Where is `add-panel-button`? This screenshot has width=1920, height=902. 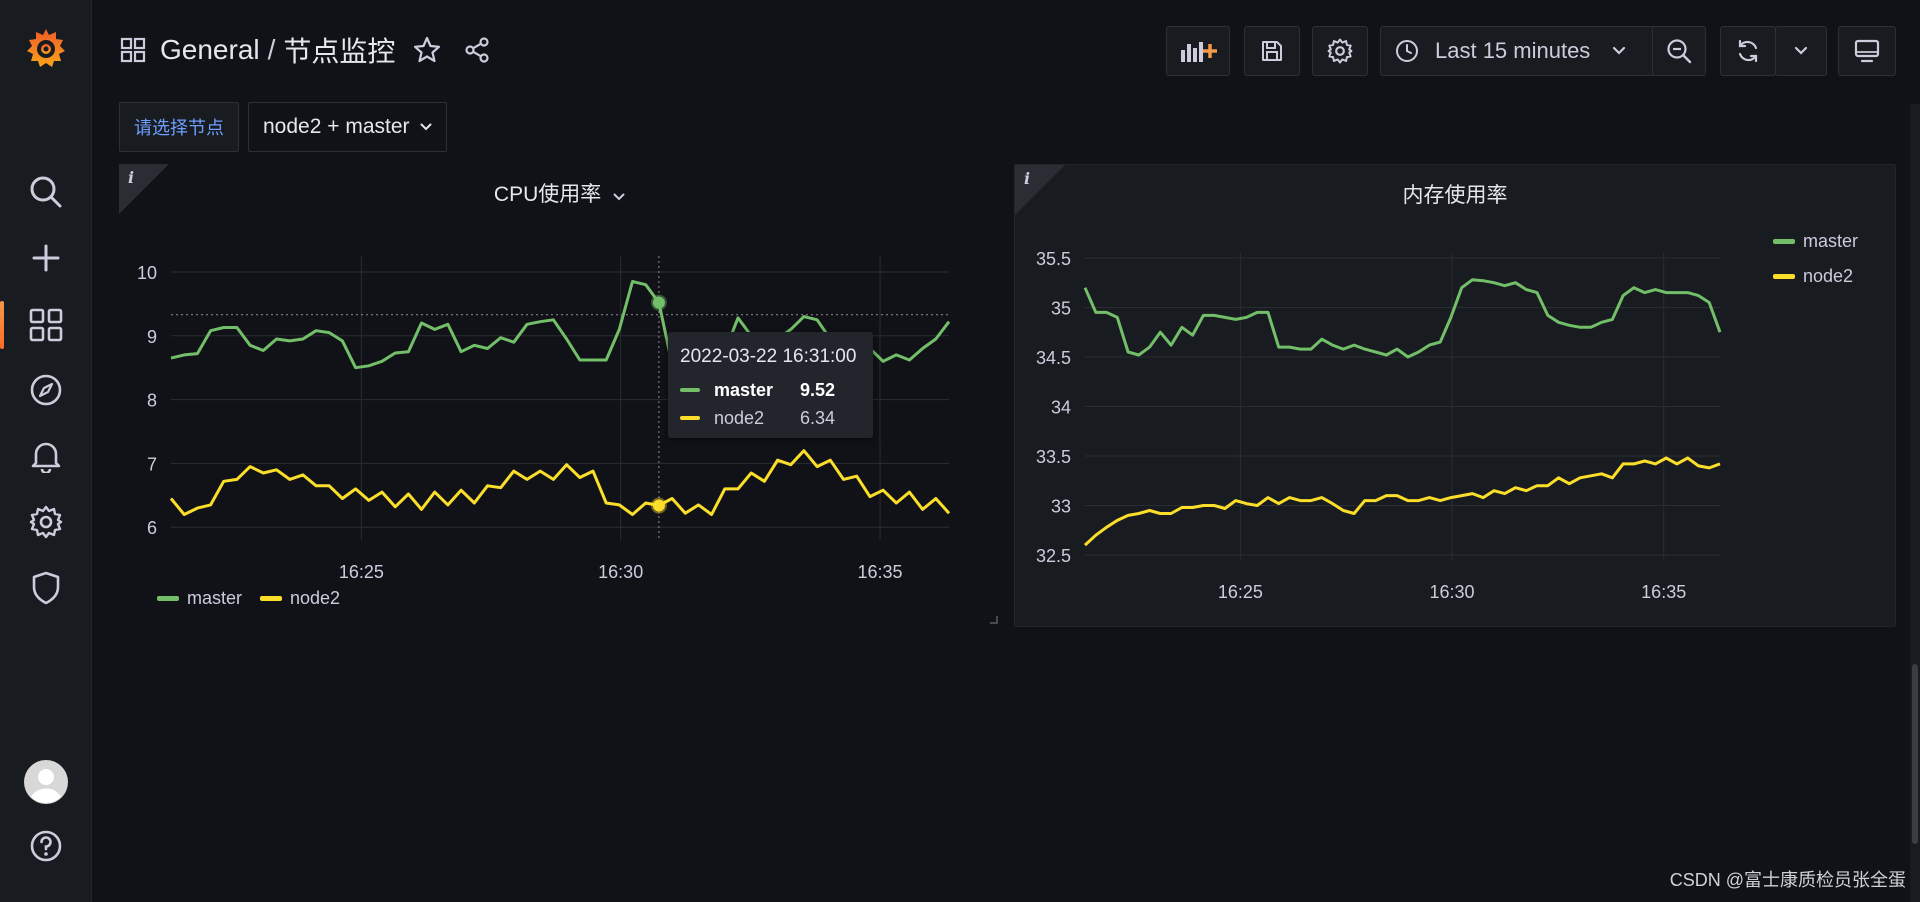
add-panel-button is located at coordinates (1198, 51).